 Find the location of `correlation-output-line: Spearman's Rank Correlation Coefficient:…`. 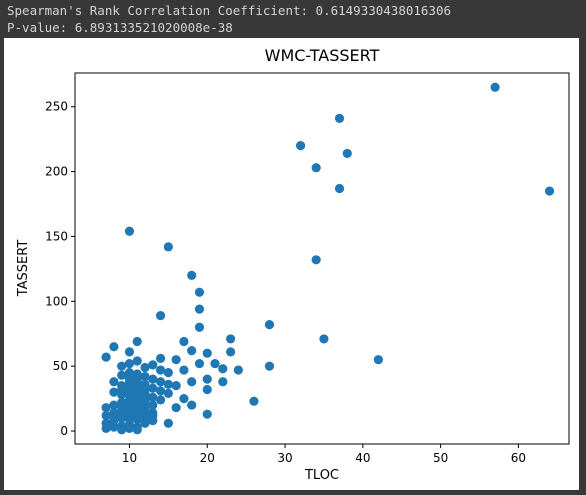

correlation-output-line: Spearman's Rank Correlation Coefficient:… is located at coordinates (229, 10).